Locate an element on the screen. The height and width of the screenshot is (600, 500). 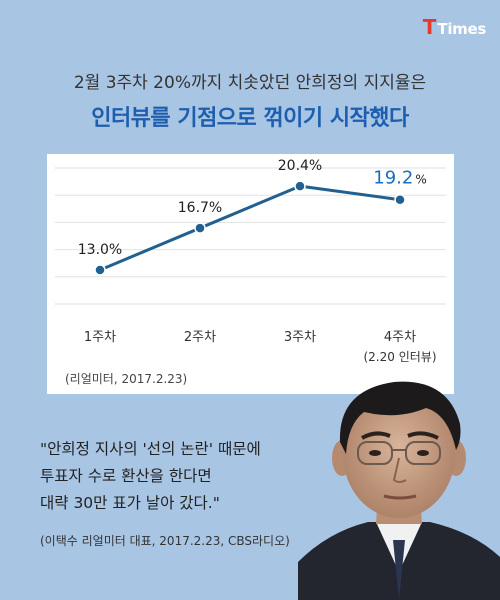
x-tick-label: 4주차 is located at coordinates (400, 337).